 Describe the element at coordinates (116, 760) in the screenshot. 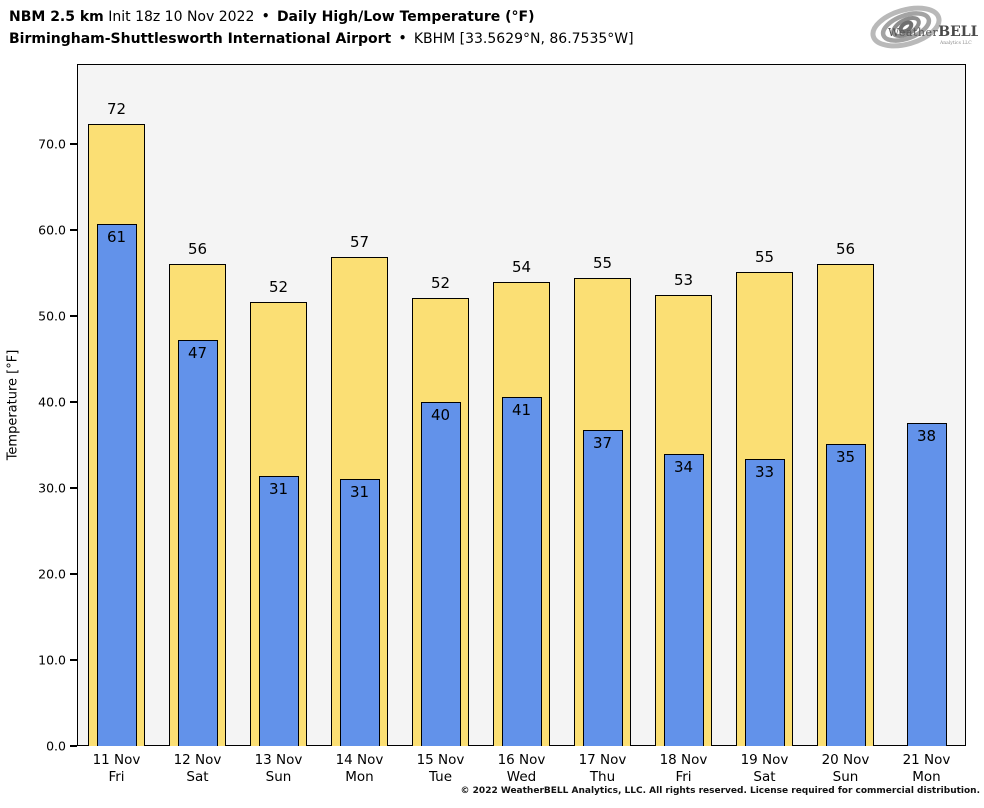

I see `x-tick-date: 11 Nov` at that location.